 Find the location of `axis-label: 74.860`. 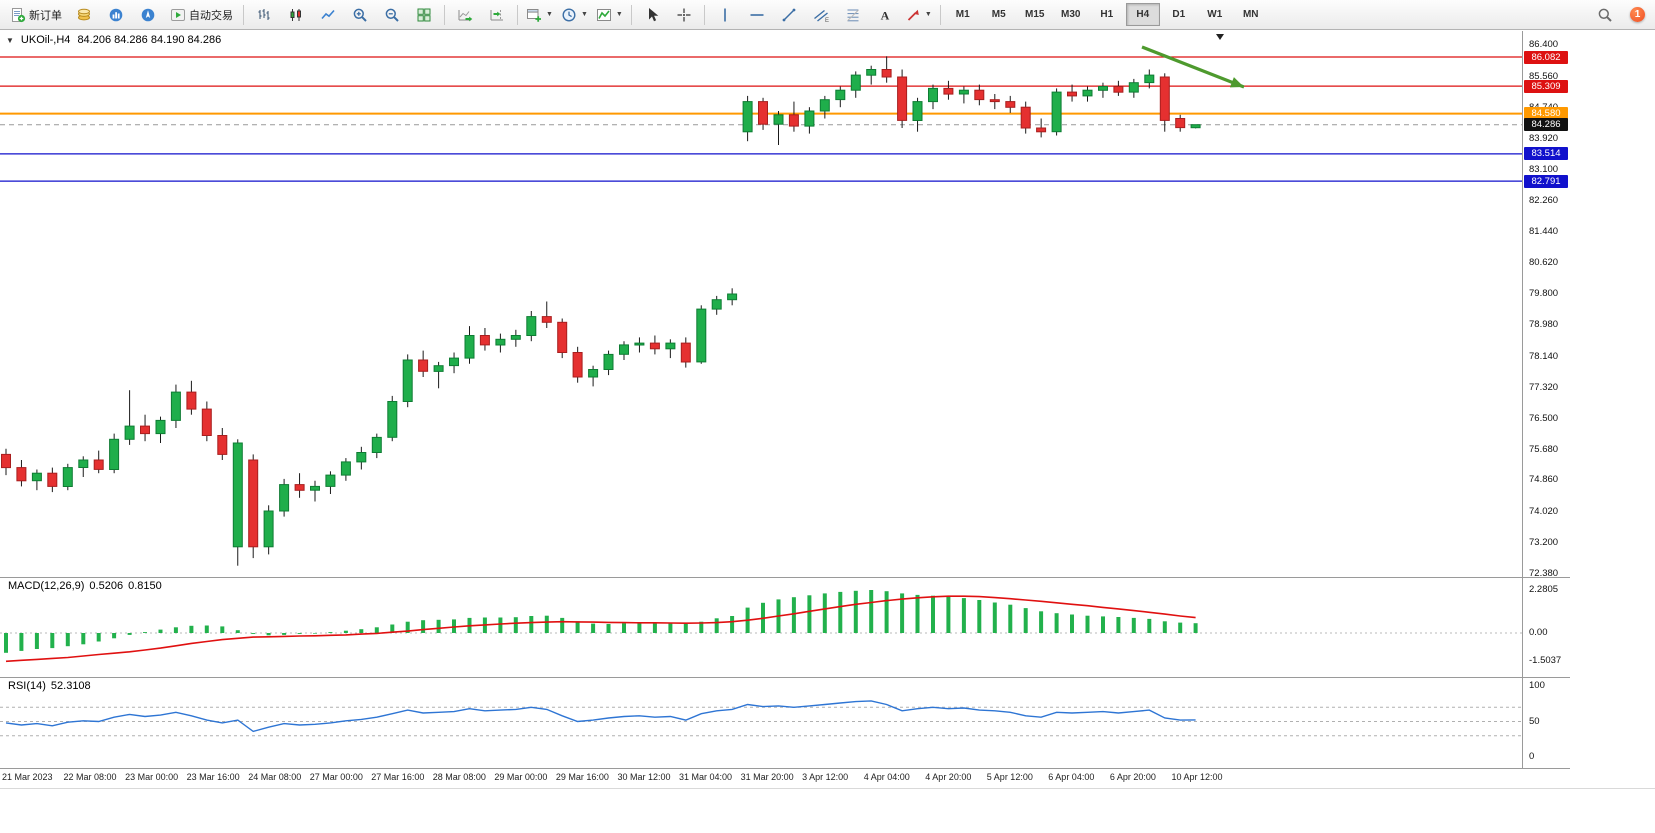

axis-label: 74.860 is located at coordinates (1544, 480).